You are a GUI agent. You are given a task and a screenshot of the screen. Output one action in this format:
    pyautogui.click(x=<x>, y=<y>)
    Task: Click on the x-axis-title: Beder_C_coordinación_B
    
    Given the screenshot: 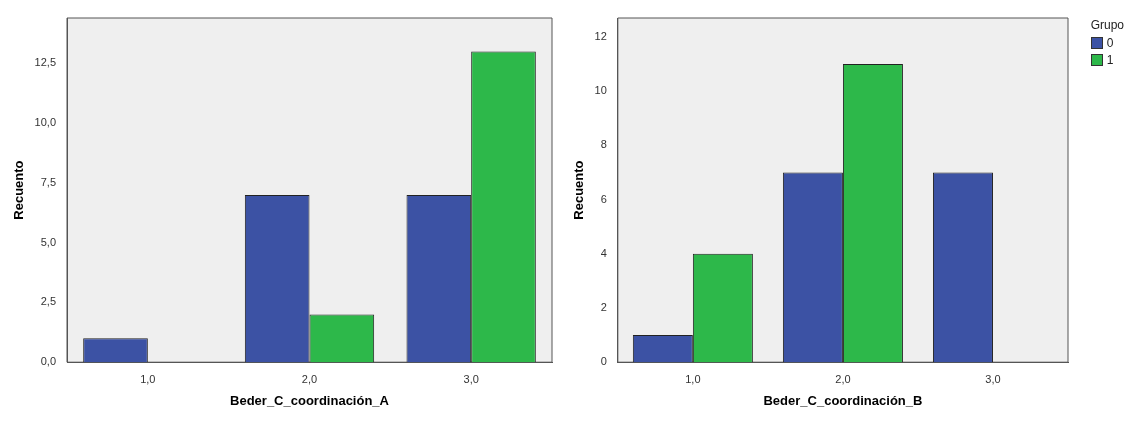 What is the action you would take?
    pyautogui.click(x=843, y=400)
    